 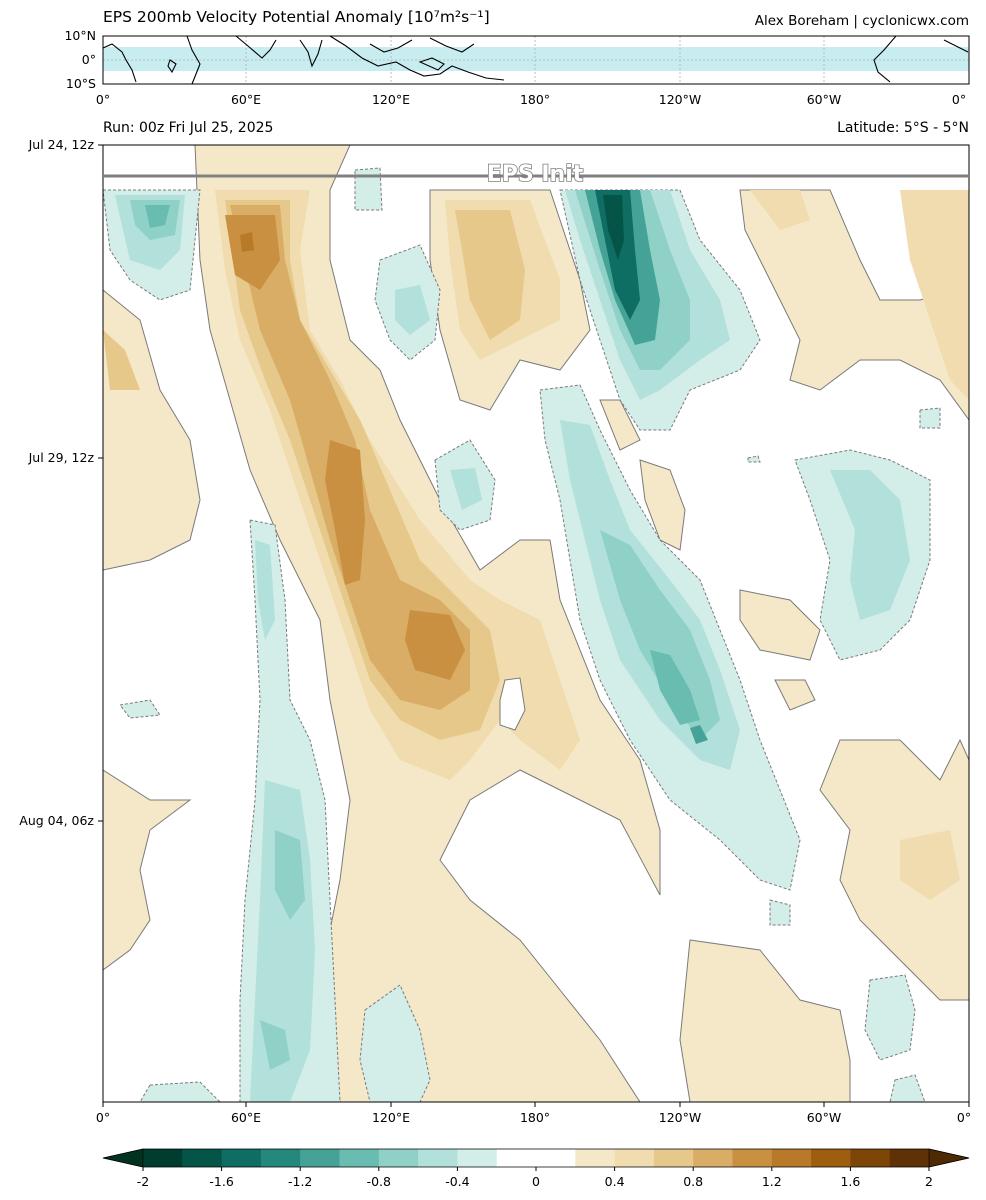 I want to click on colorbar-tick-label: 0.4, so click(x=614, y=1181).